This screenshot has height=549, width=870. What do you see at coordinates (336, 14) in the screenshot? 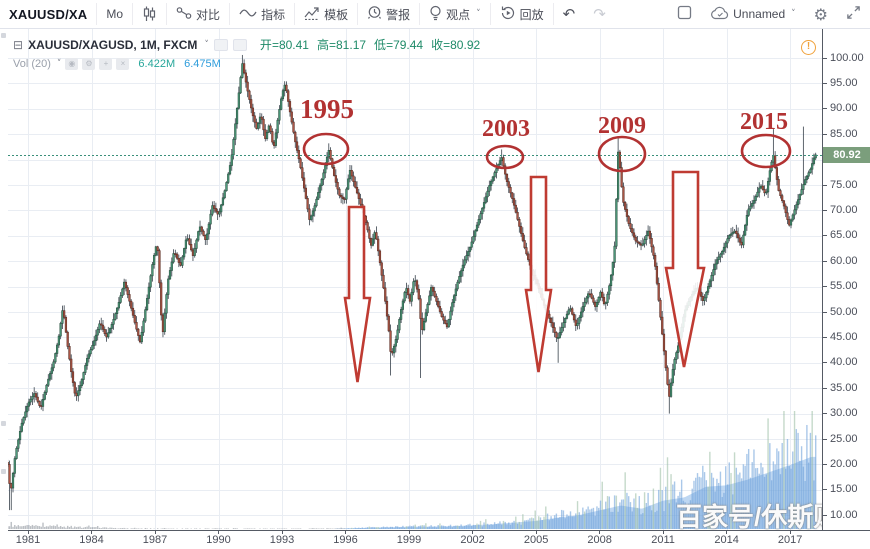
I see `templates-label: 模板` at bounding box center [336, 14].